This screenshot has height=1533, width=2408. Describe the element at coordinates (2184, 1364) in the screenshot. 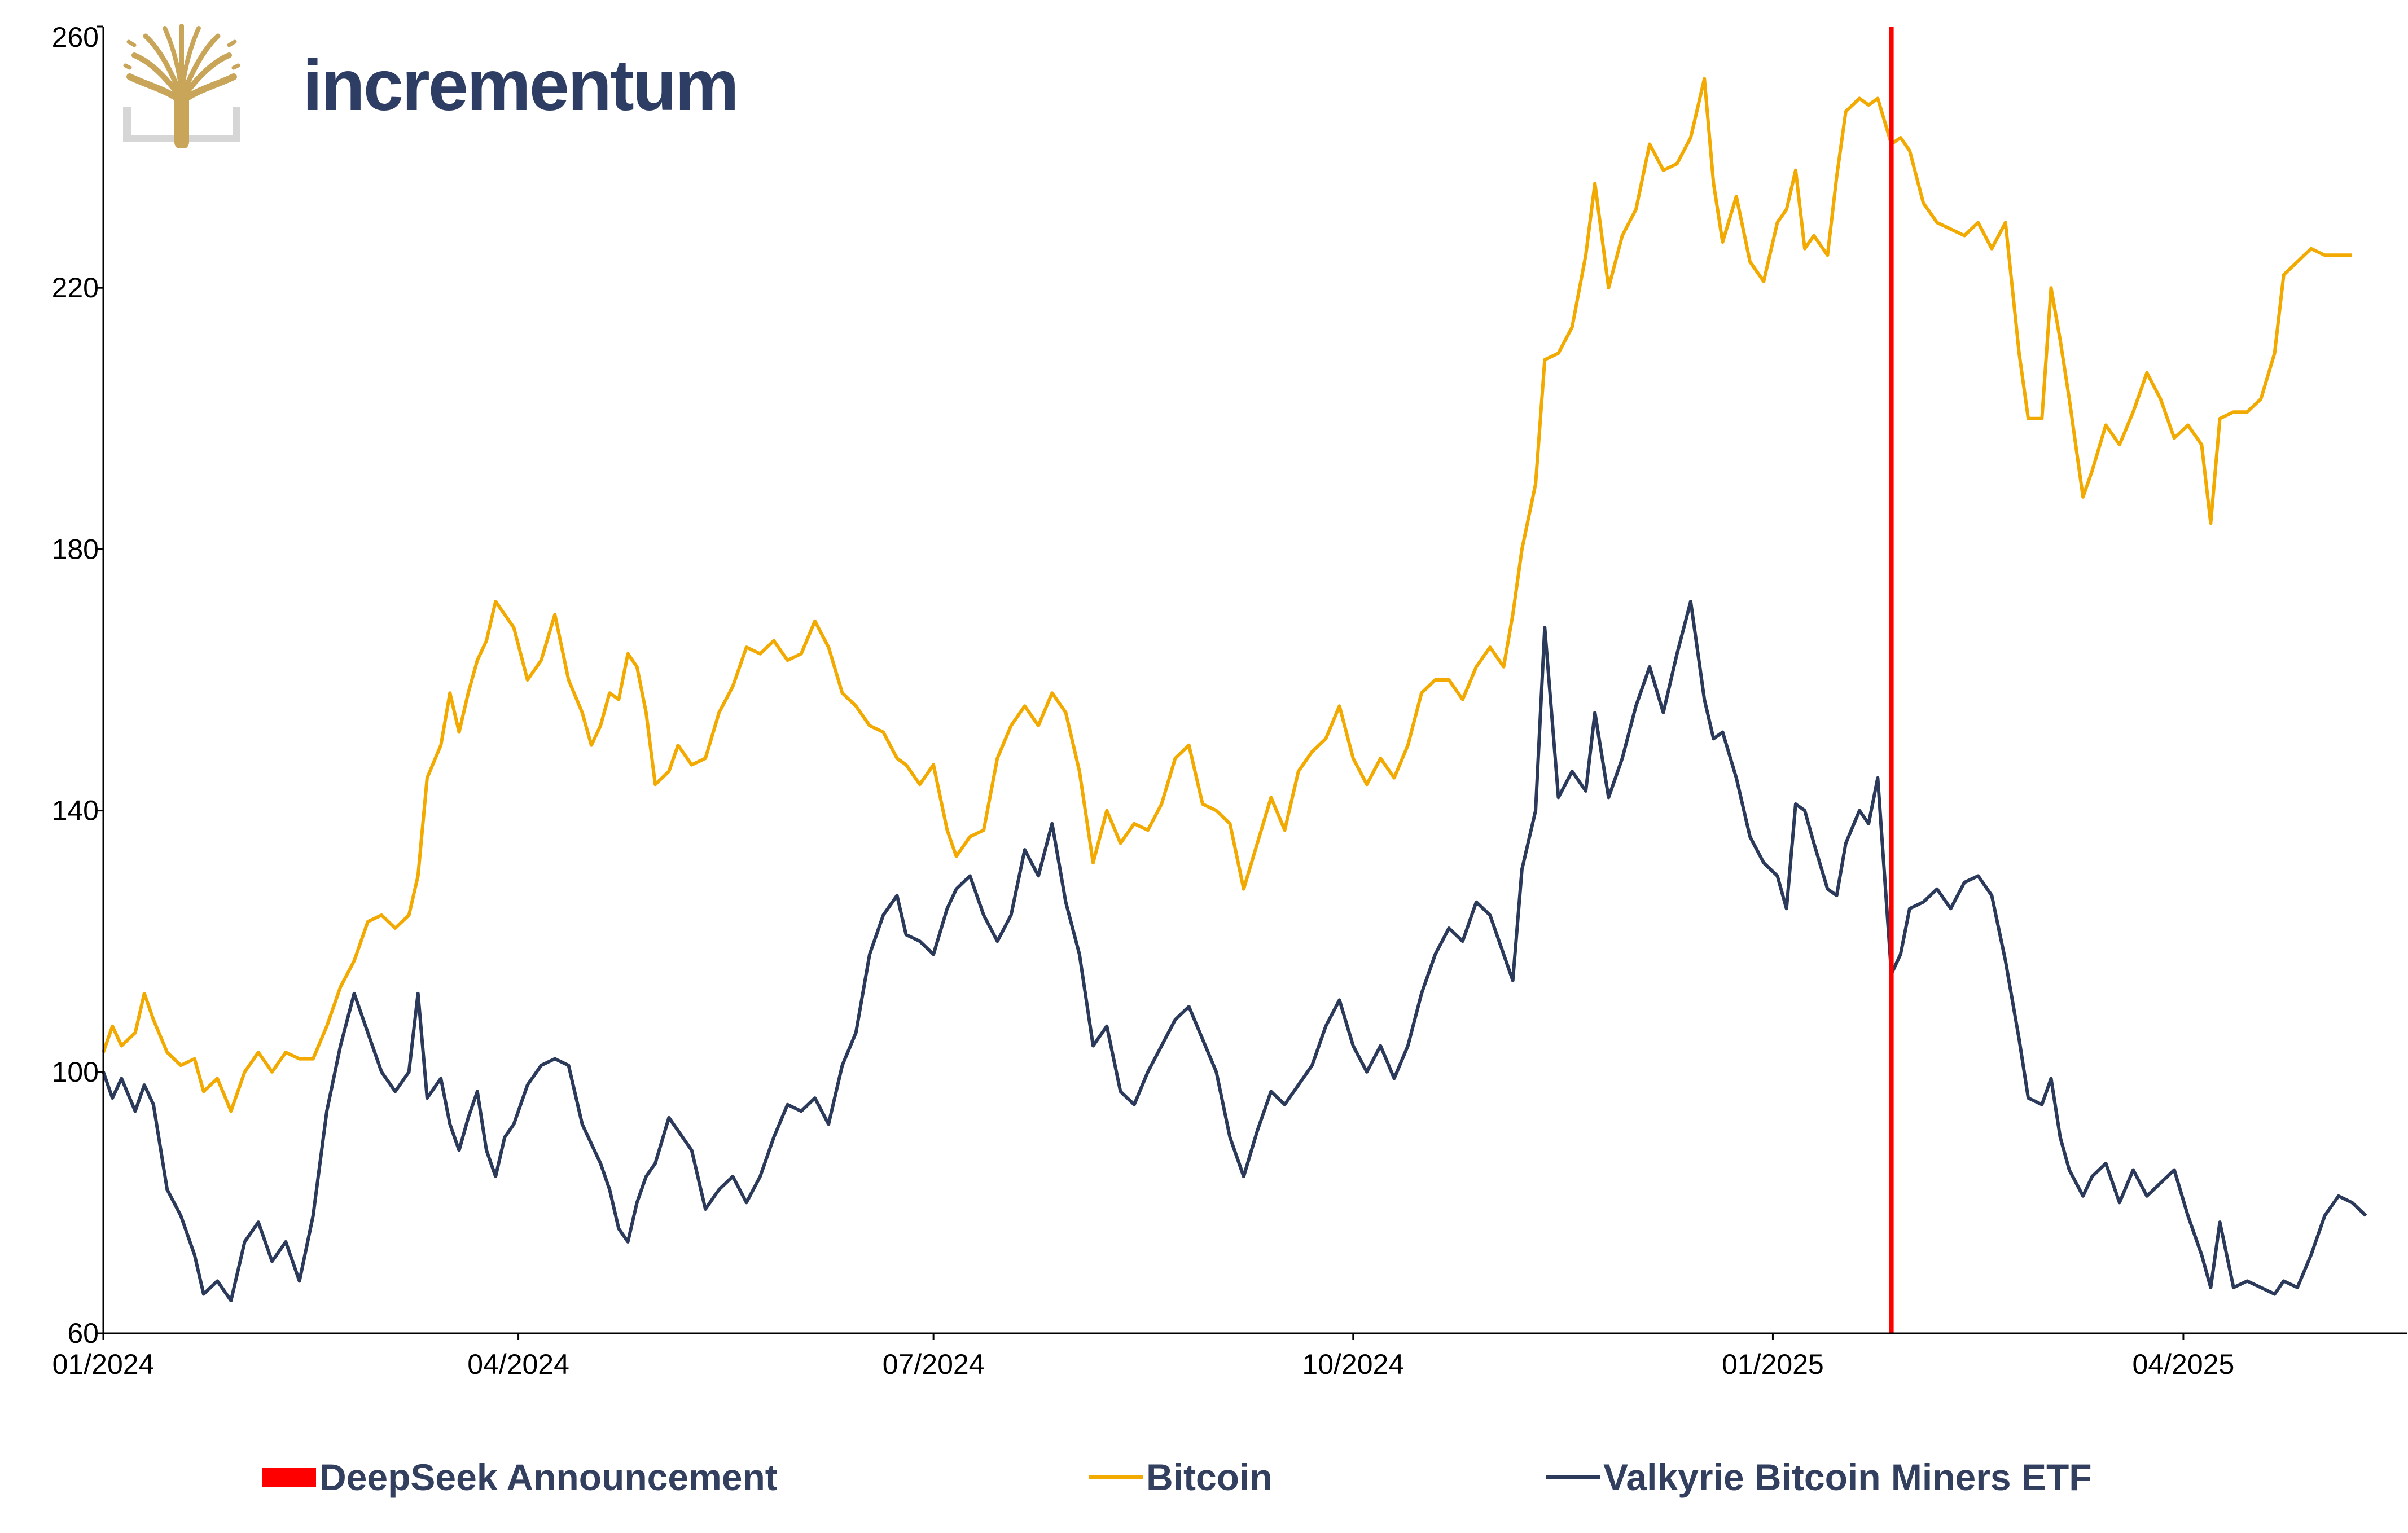

I see `x-tick-label: 04/2025` at that location.